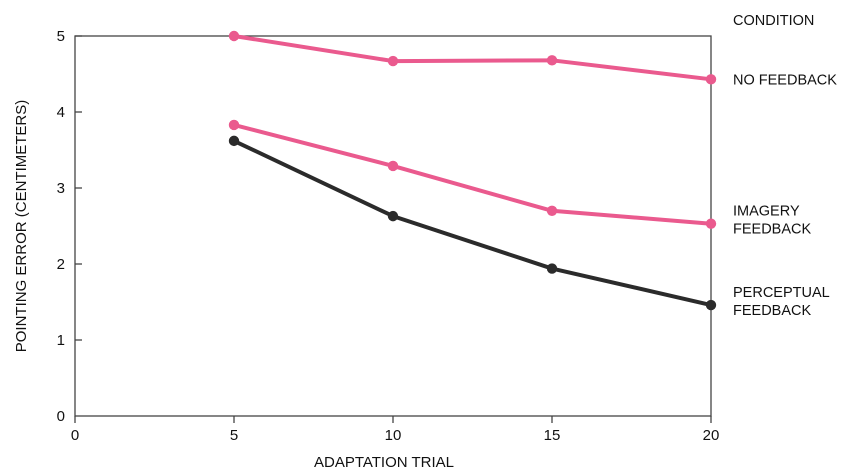  Describe the element at coordinates (711, 435) in the screenshot. I see `x-tick-label: 20` at that location.